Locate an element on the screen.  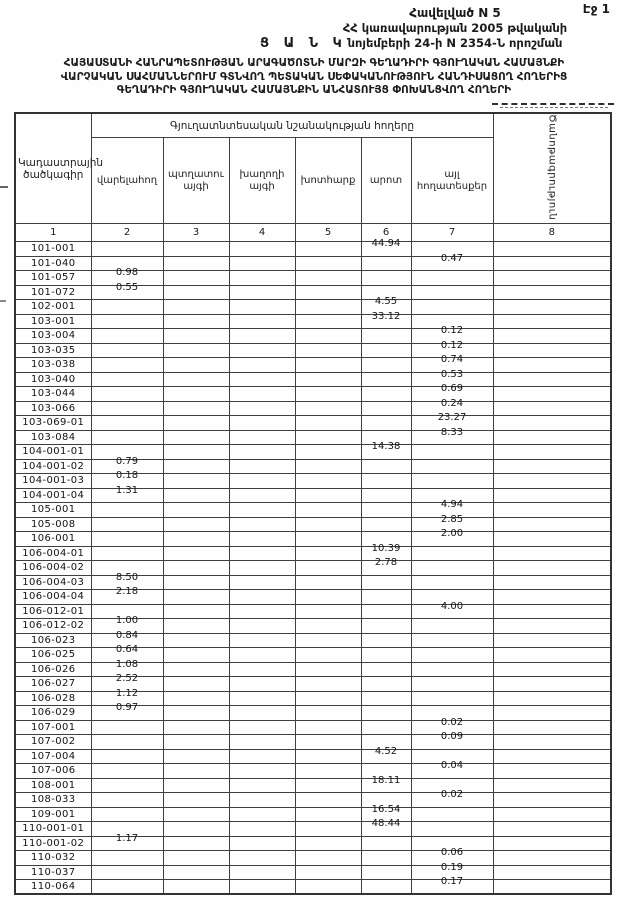
cell-cadastral-code: 101-072 is located at coordinates (53, 292).